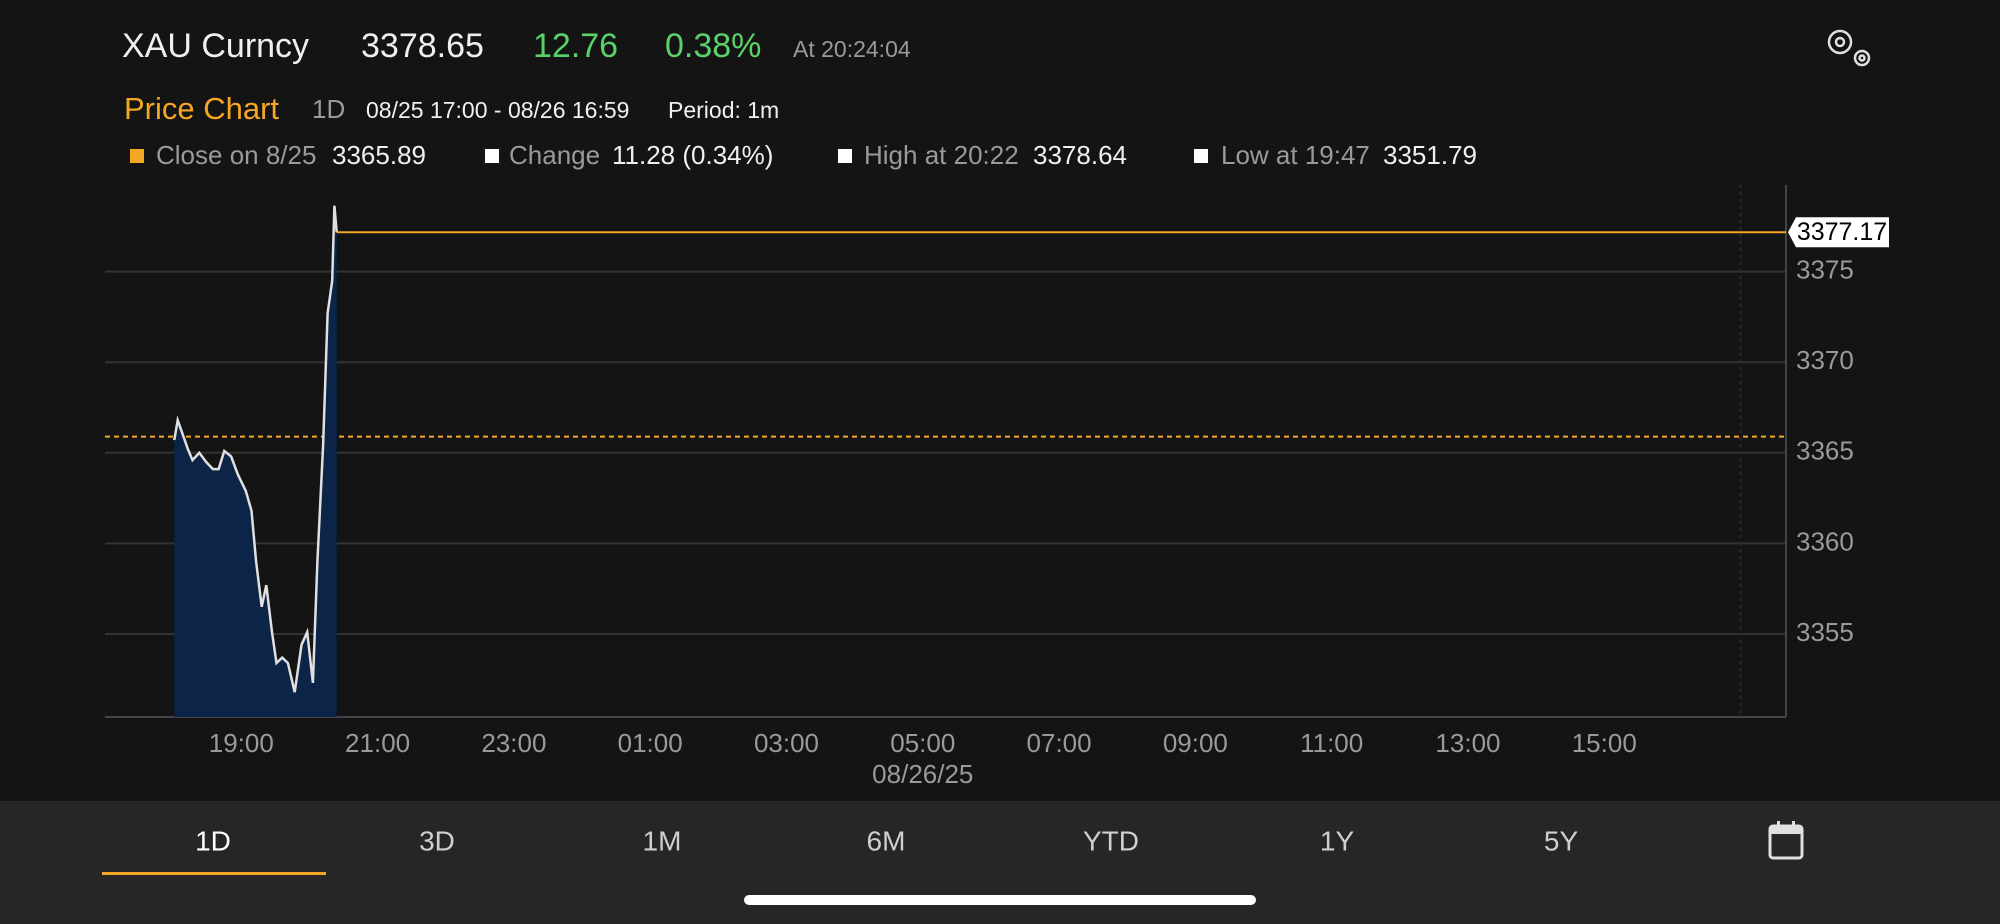 The width and height of the screenshot is (2000, 924). Describe the element at coordinates (852, 49) in the screenshot. I see `time: At 20:24:04` at that location.